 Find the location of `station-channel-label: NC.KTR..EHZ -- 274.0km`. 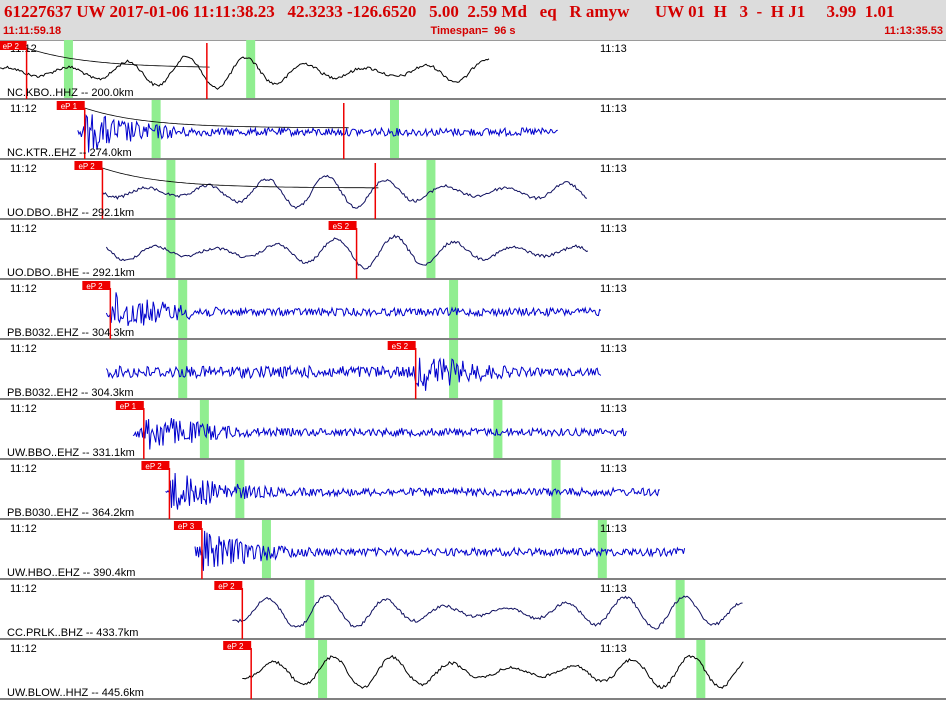

station-channel-label: NC.KTR..EHZ -- 274.0km is located at coordinates (69, 153).